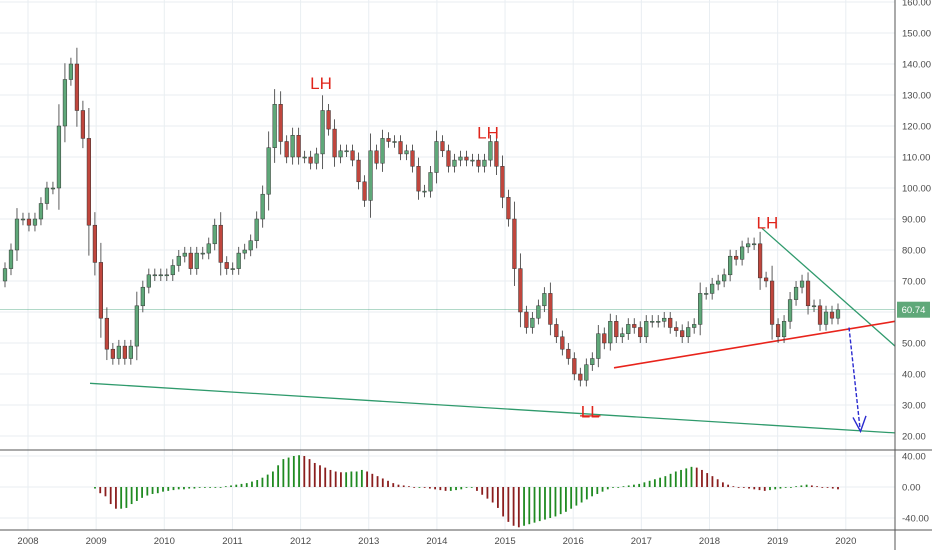 The image size is (932, 555). Describe the element at coordinates (916, 96) in the screenshot. I see `y-tick-label: 130.00` at that location.